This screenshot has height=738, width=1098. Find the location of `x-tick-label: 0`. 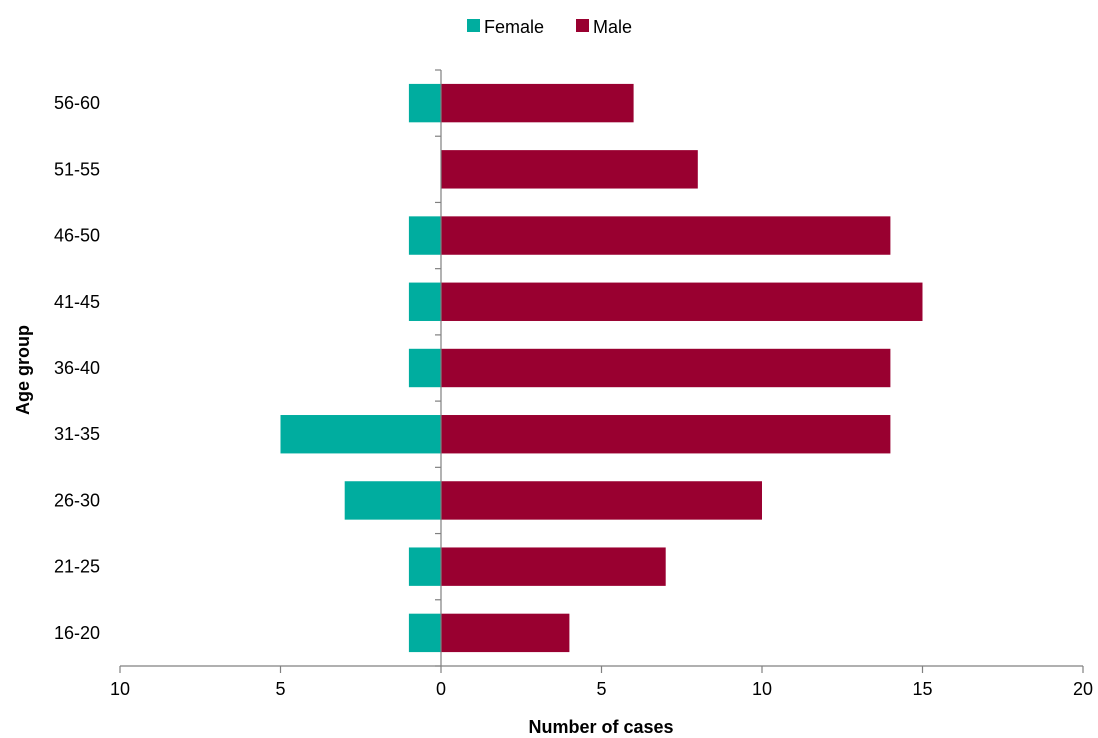

x-tick-label: 0 is located at coordinates (441, 689).